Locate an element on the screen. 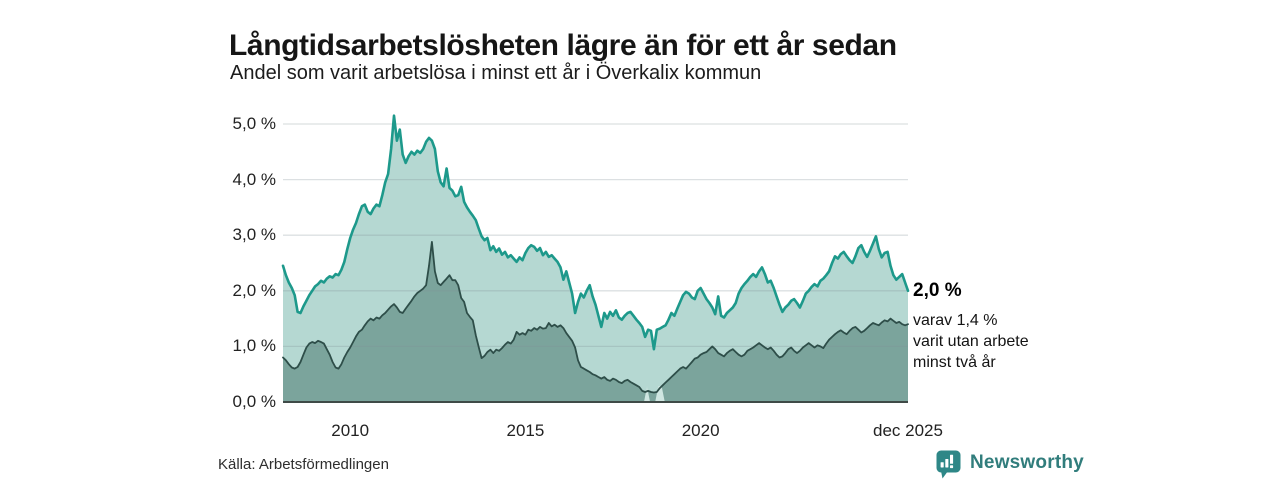 The height and width of the screenshot is (480, 1280). end-value-note-line: varav 1,4 % is located at coordinates (955, 320).